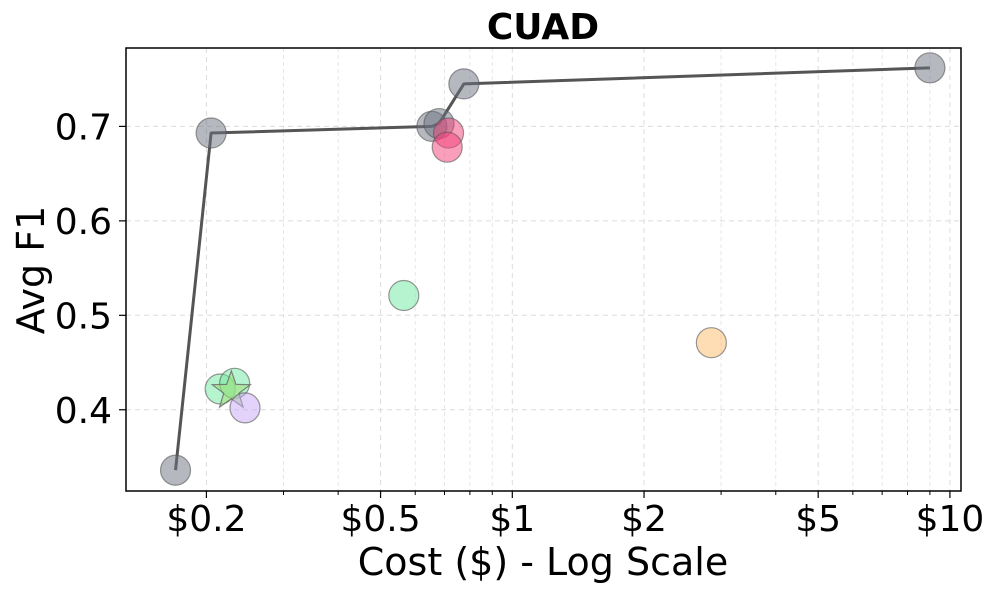 The width and height of the screenshot is (996, 593). I want to click on y-axis-ticks: 0.4 0.5 0.6 0.7, so click(90, 269).